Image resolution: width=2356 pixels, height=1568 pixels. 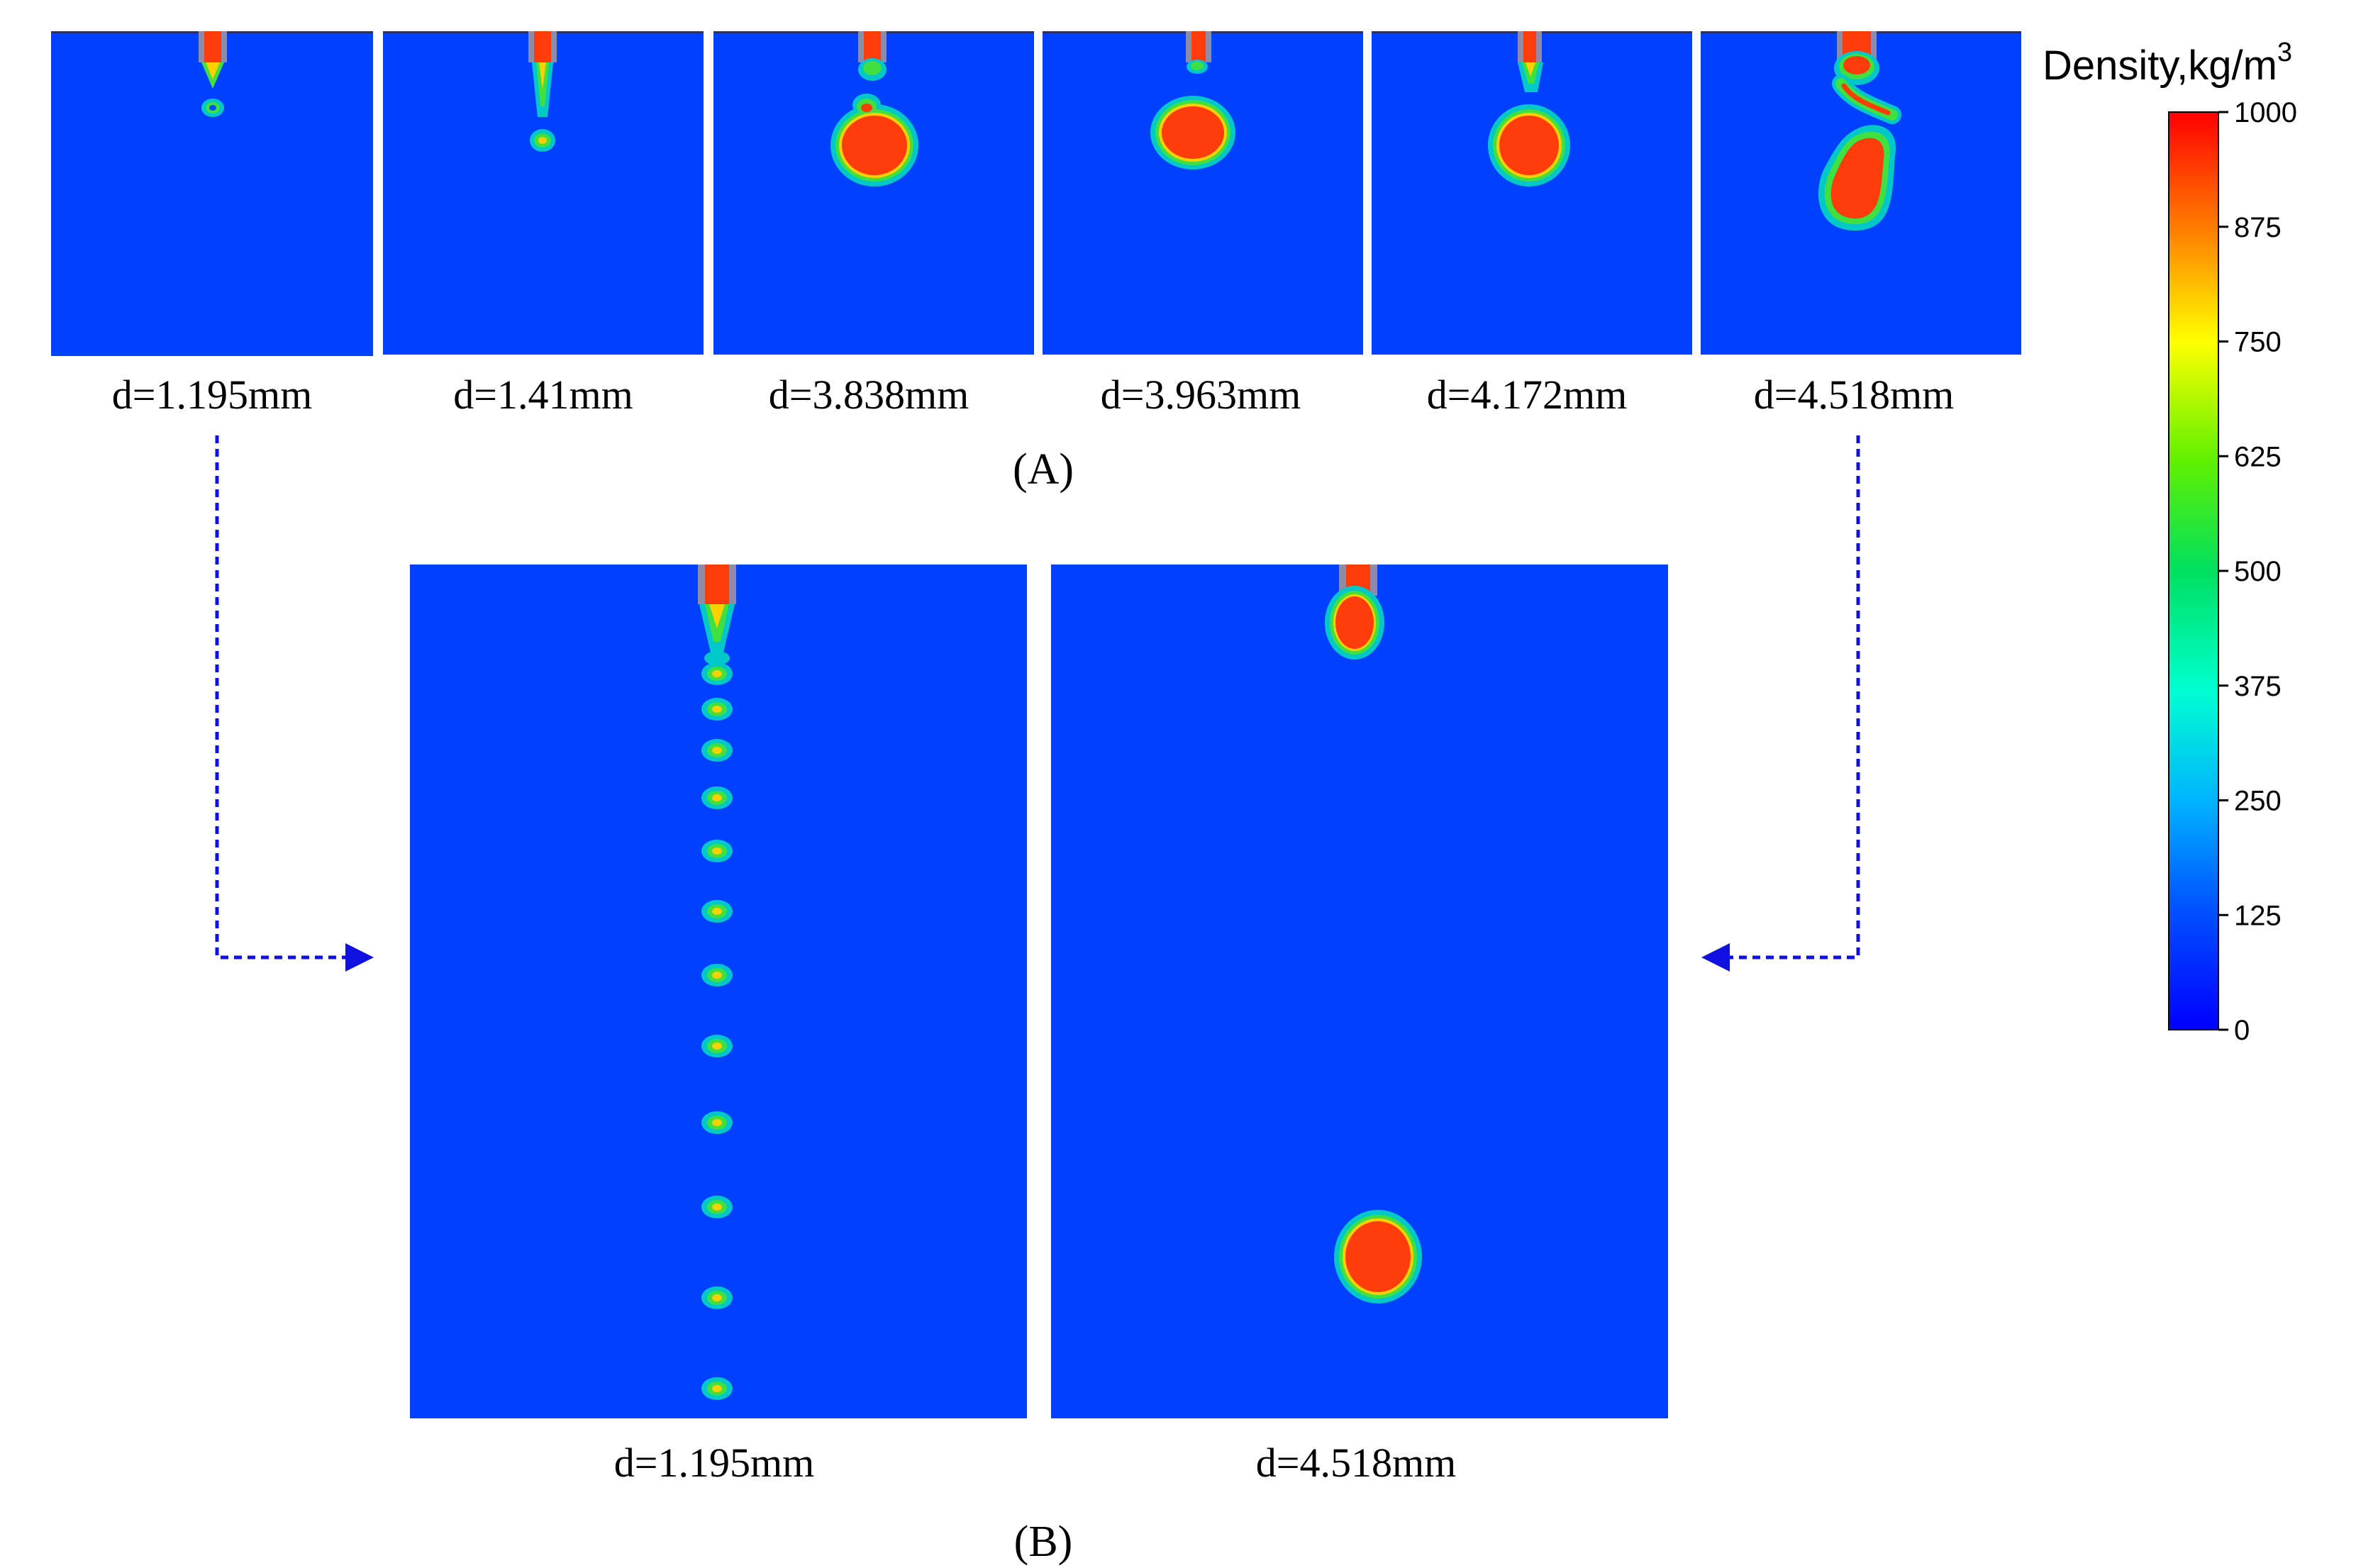 What do you see at coordinates (543, 395) in the screenshot?
I see `frame-a2-label: d=1.41mm` at bounding box center [543, 395].